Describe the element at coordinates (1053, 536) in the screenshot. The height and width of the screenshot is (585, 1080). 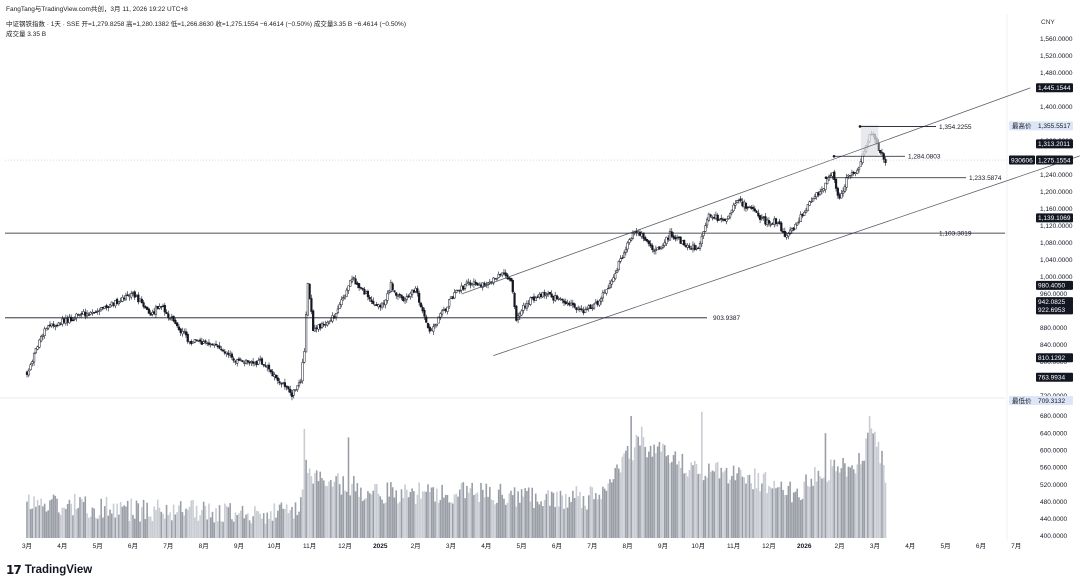
I see `volume-axis-tick: 400.0000` at that location.